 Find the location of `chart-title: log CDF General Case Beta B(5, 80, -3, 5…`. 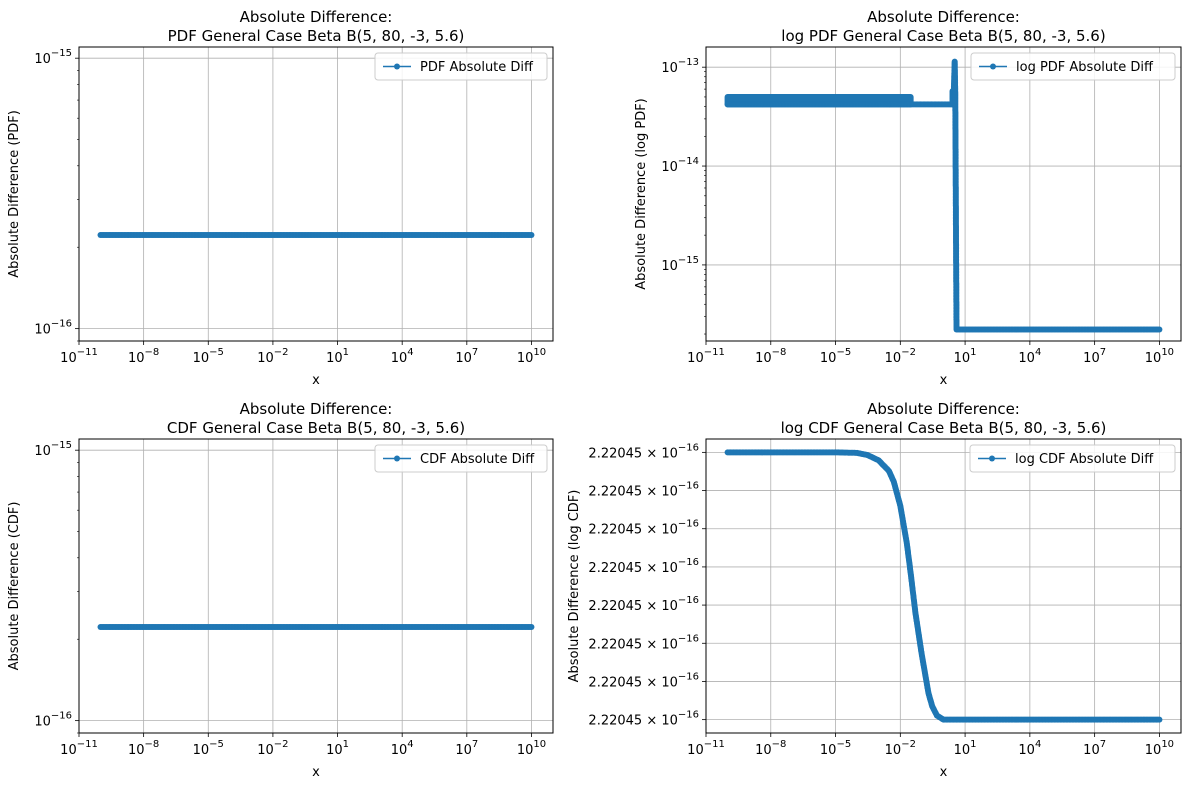

chart-title: log CDF General Case Beta B(5, 80, -3, 5… is located at coordinates (944, 428).